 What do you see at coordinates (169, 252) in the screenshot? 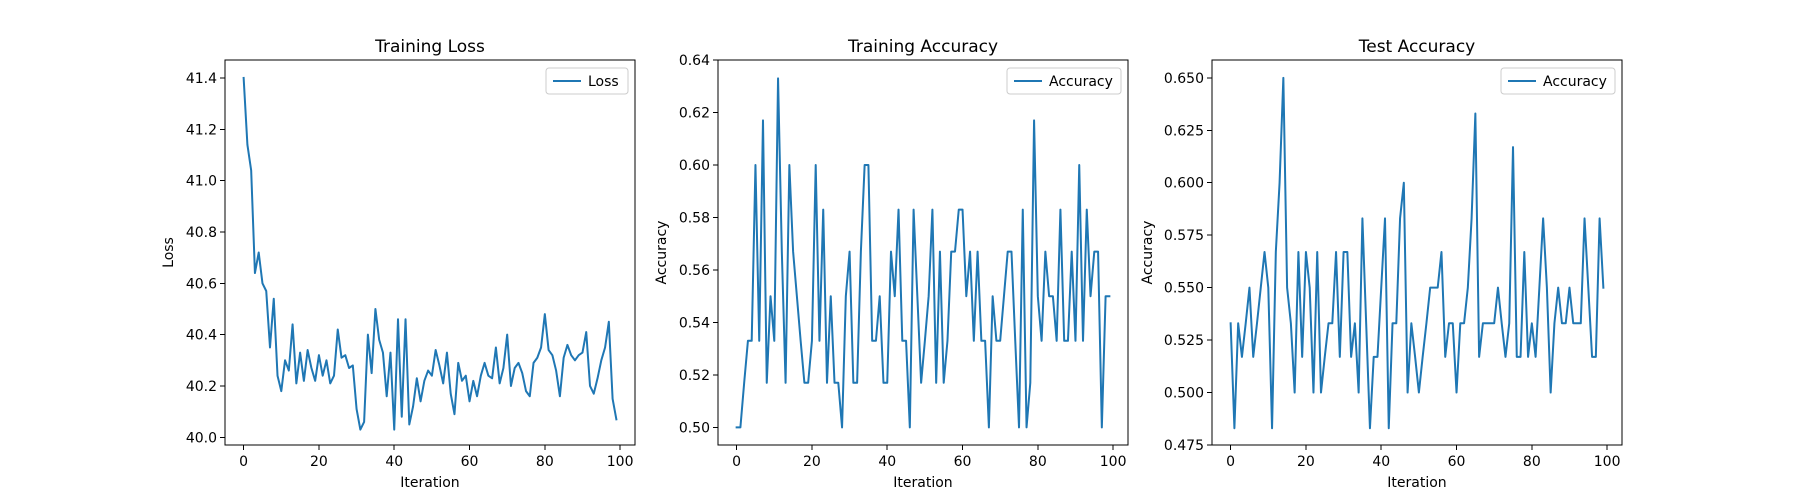
I see `y-axis-label: Loss` at bounding box center [169, 252].